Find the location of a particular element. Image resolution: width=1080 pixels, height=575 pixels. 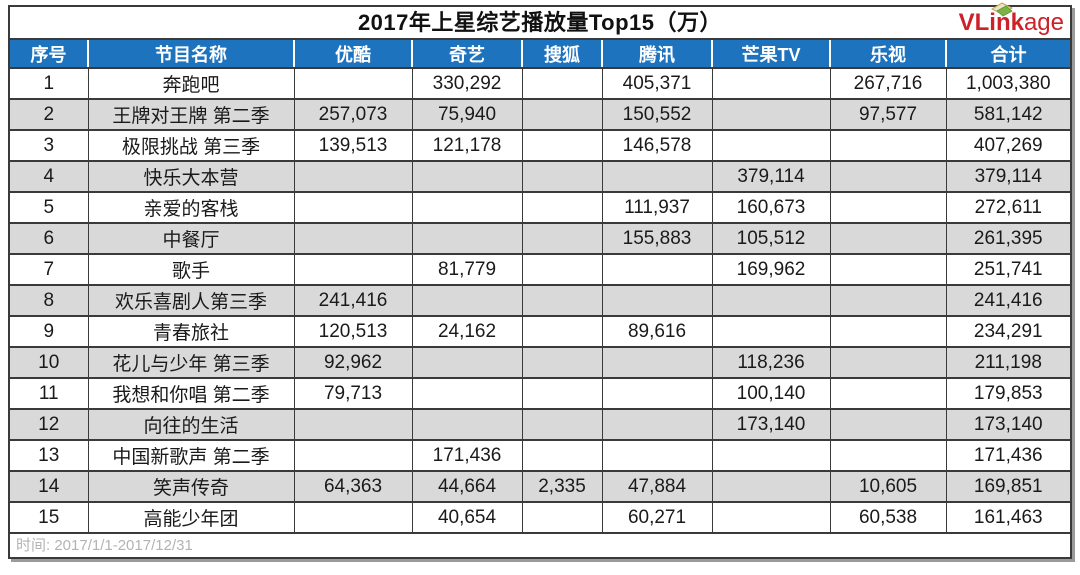

value-cell: 160,673 is located at coordinates (771, 207).